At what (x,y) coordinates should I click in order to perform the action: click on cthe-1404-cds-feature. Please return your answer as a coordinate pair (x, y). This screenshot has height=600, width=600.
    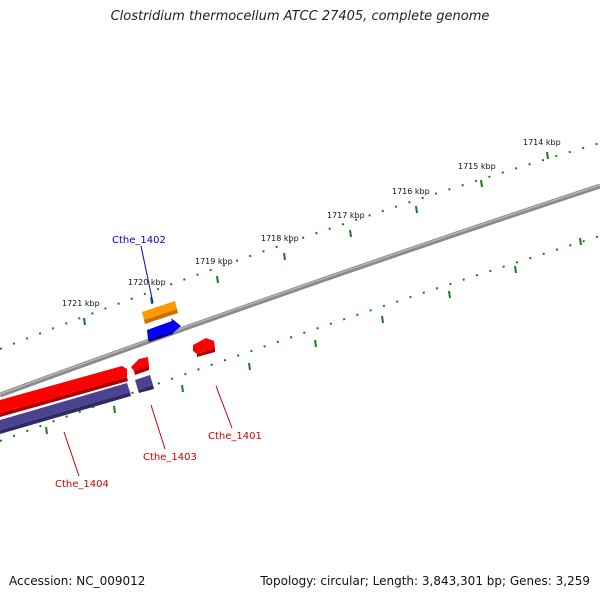
    Looking at the image, I should click on (64, 391).